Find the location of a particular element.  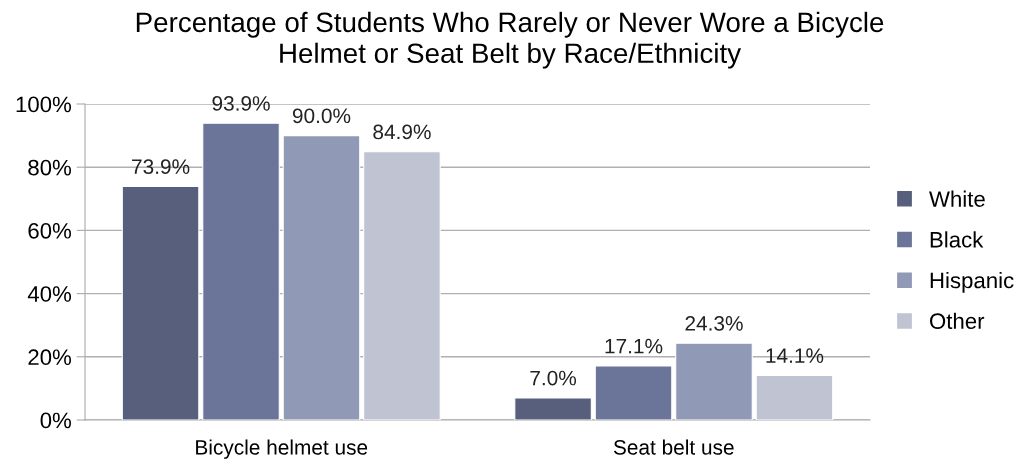

legend-label: Hispanic is located at coordinates (972, 282).